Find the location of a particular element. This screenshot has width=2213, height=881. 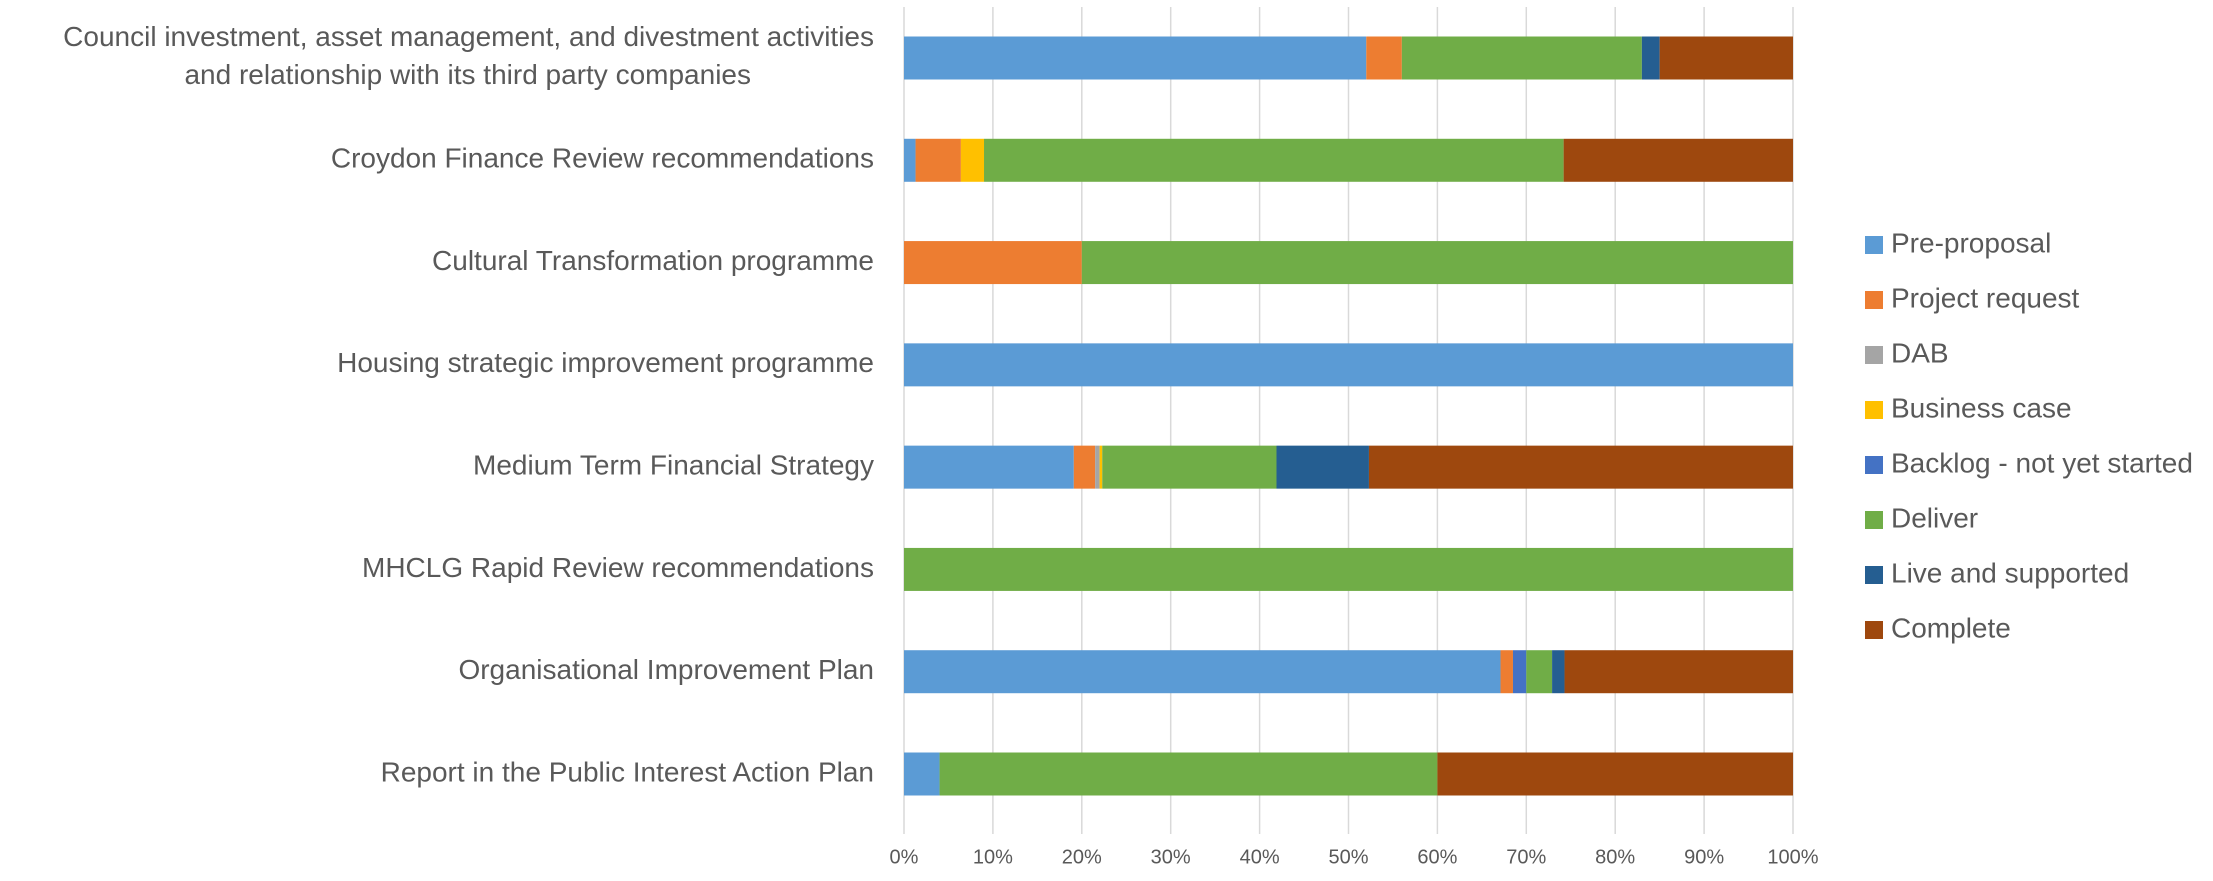

legend-label: Project request is located at coordinates (1985, 297).